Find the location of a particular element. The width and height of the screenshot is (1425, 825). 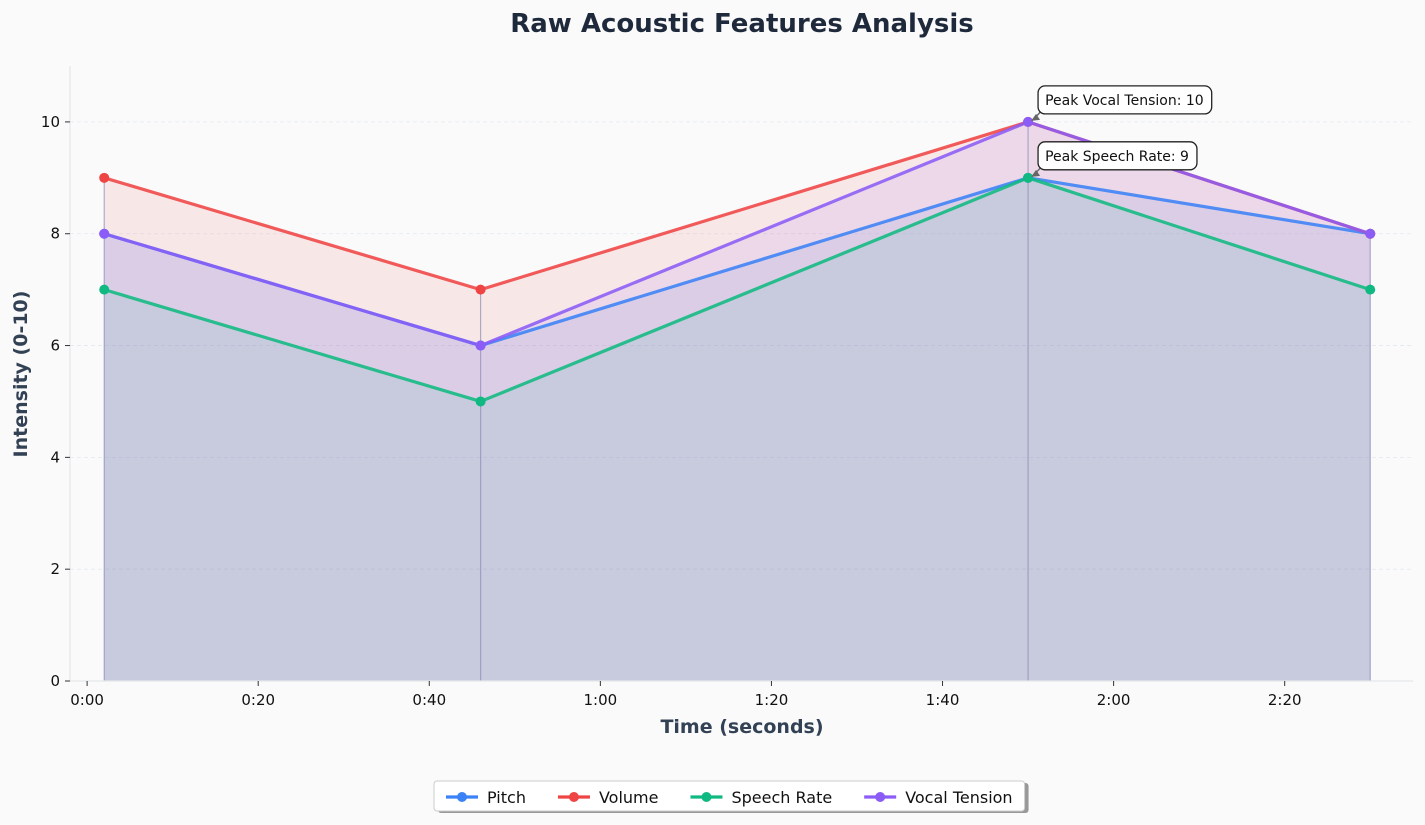

y-tick-label-1: 2 is located at coordinates (55, 569).